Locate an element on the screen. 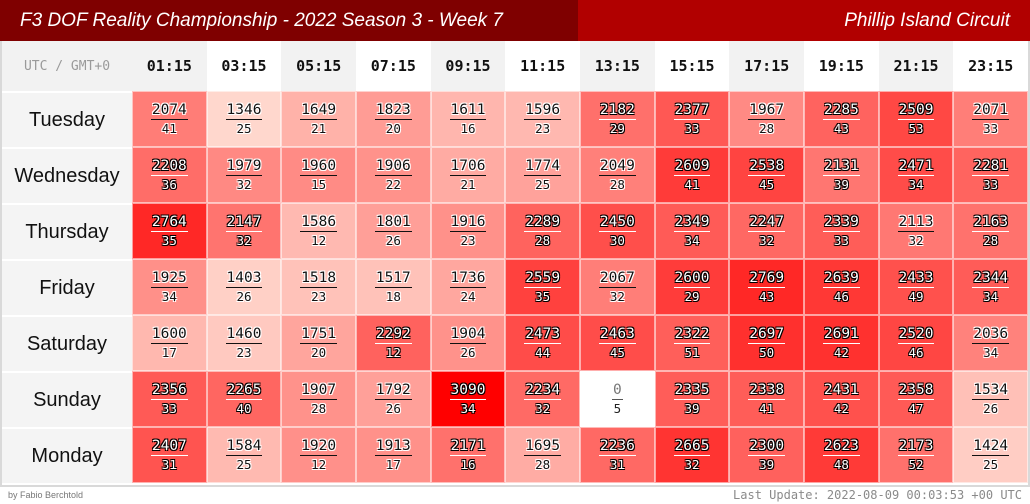  cell-value: 2067 is located at coordinates (617, 278).